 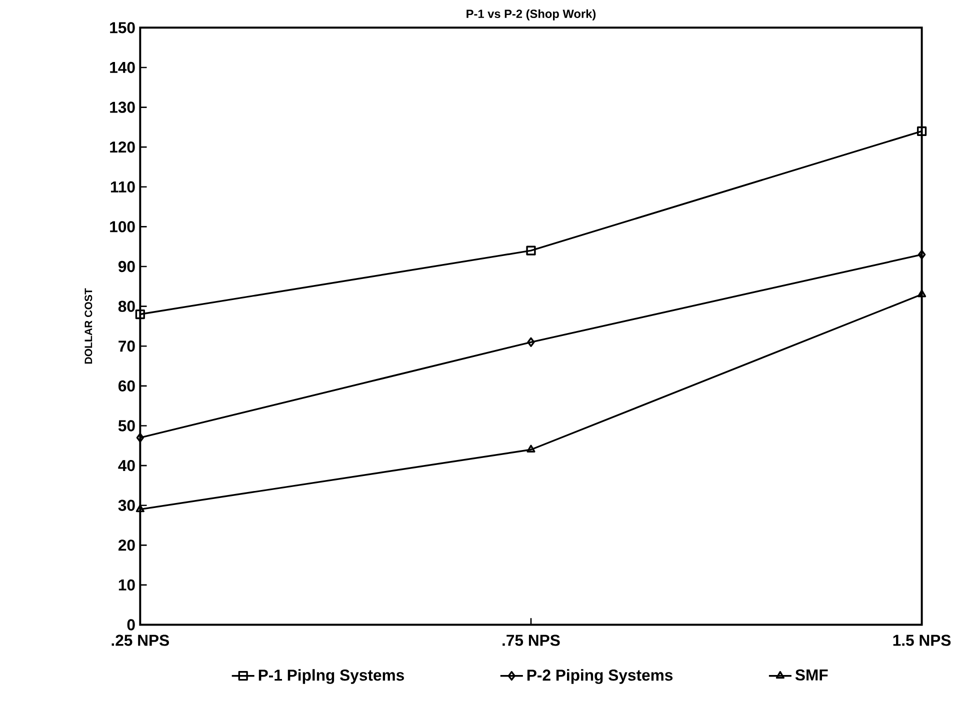 I want to click on y-tick-label: 90, so click(x=126, y=266).